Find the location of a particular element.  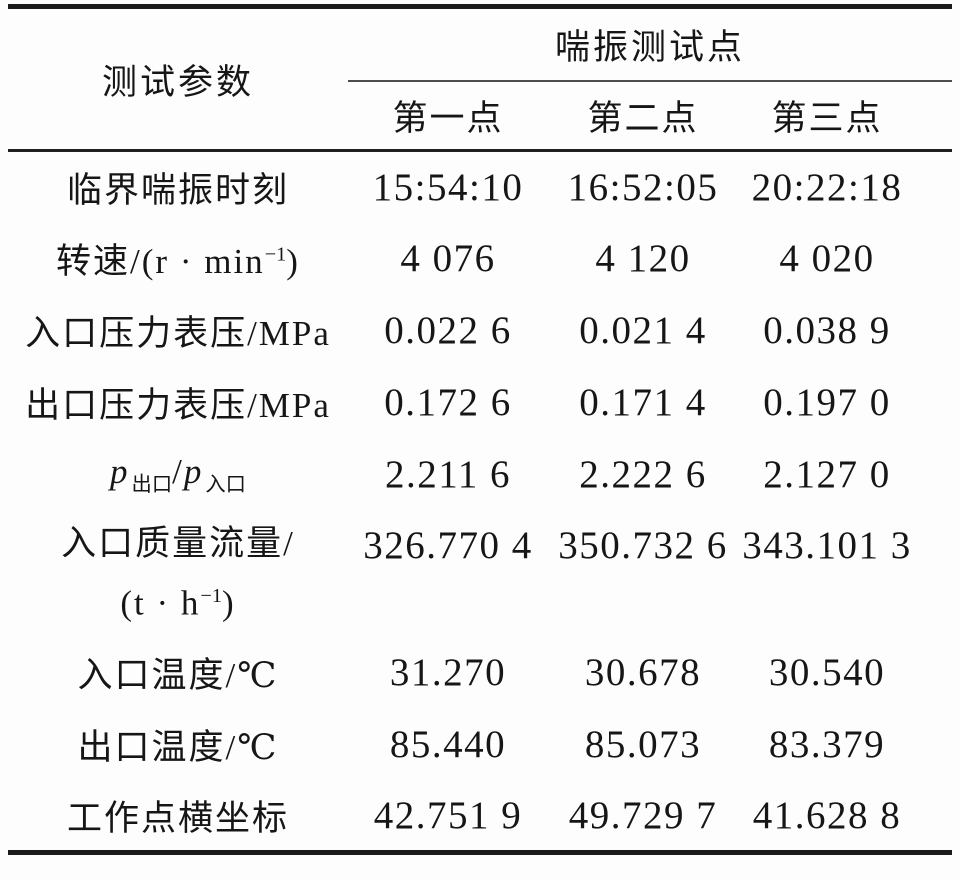

value-cell: 326.770 4 is located at coordinates (448, 545).